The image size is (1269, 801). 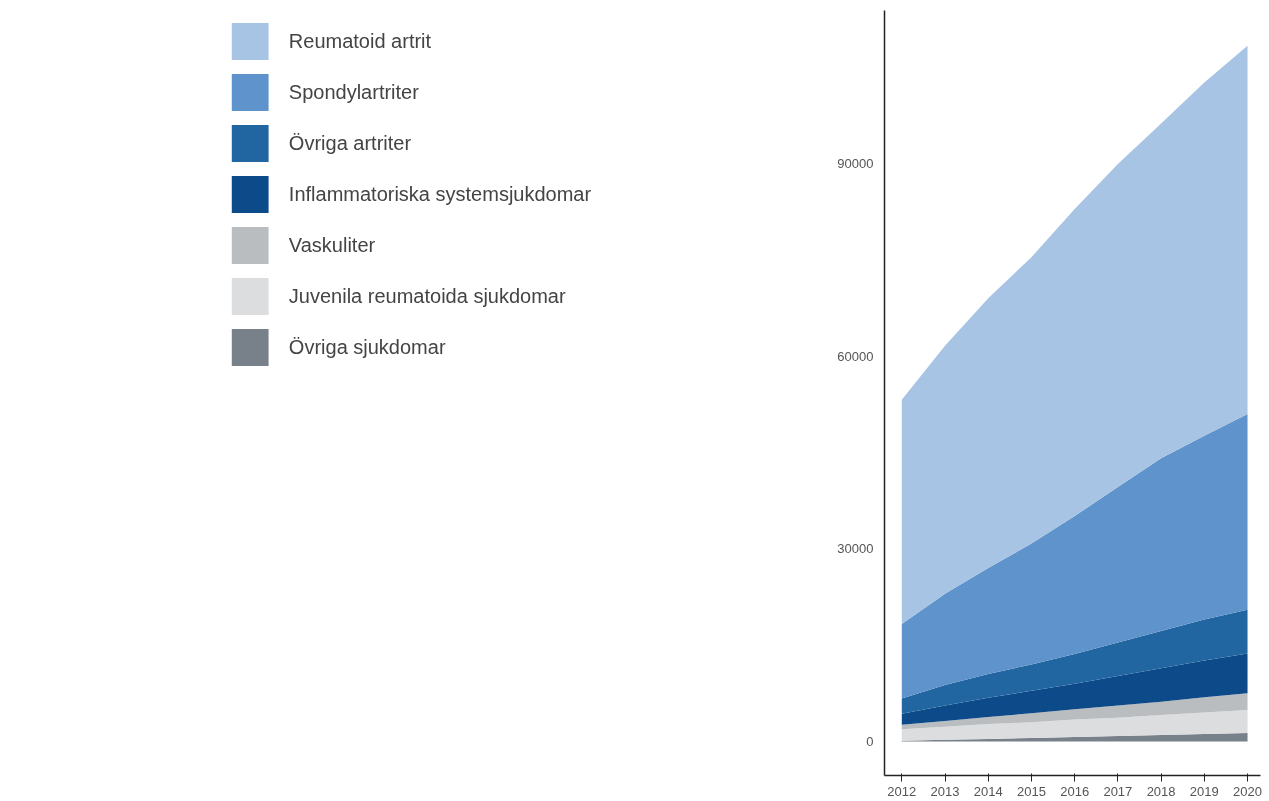 What do you see at coordinates (350, 143) in the screenshot?
I see `legend-label: Övriga artriter` at bounding box center [350, 143].